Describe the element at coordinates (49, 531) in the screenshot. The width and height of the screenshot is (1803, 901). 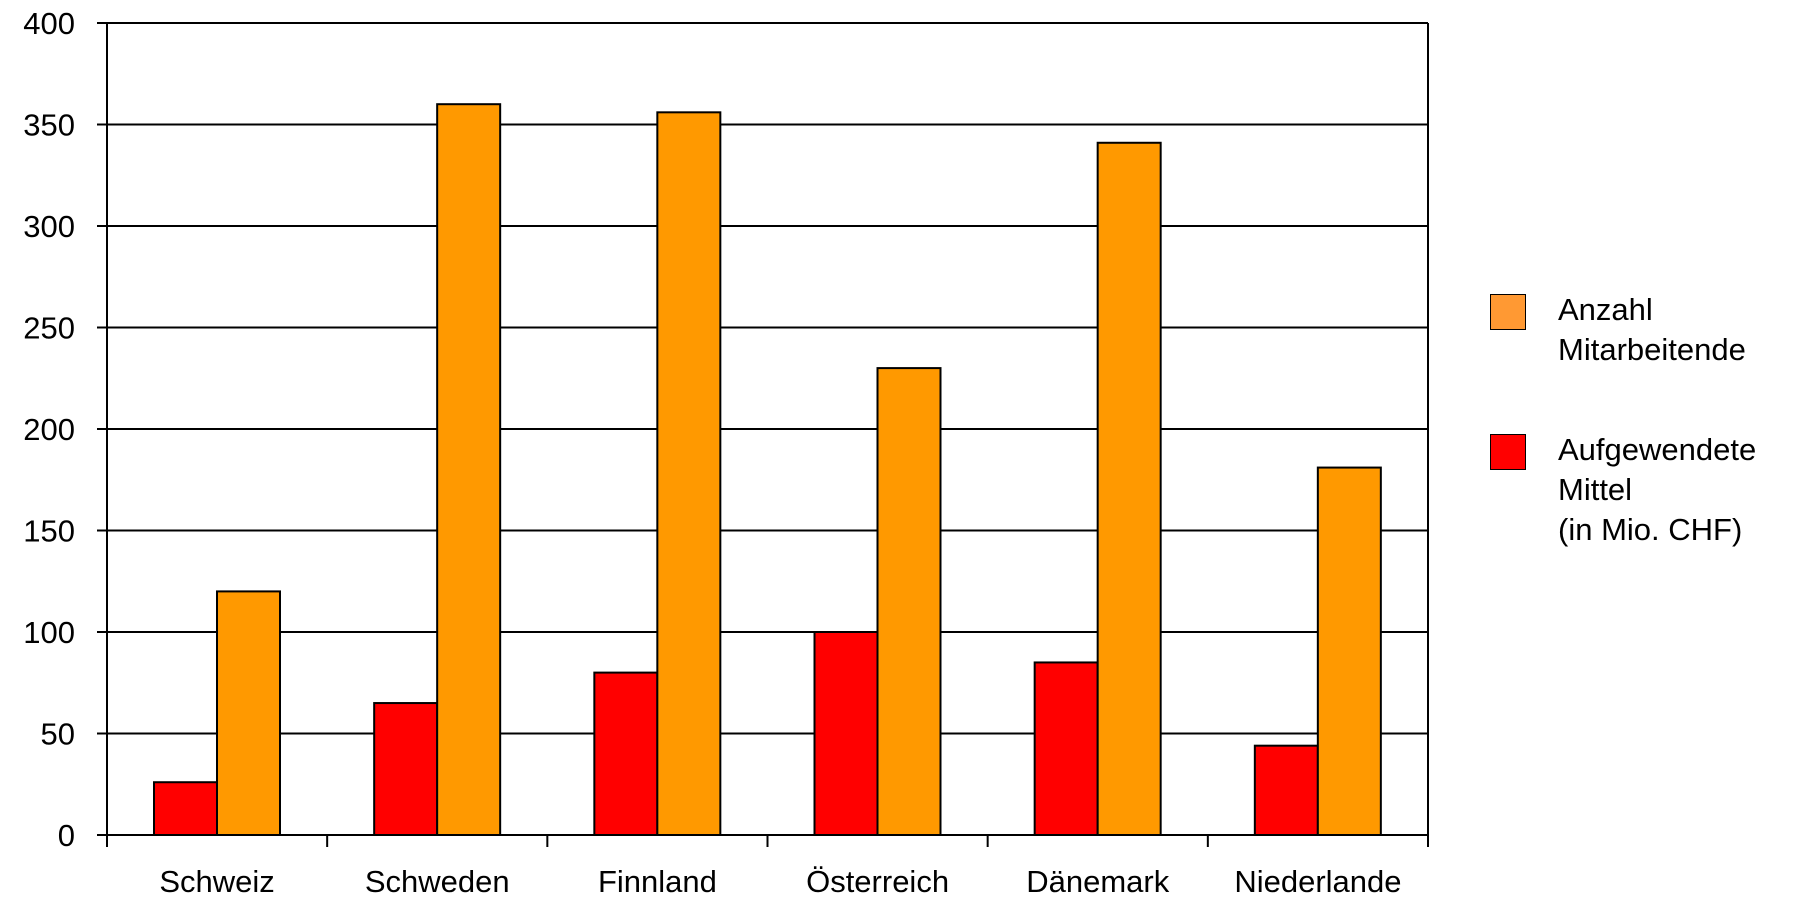
I see `y-tick-label: 150` at that location.